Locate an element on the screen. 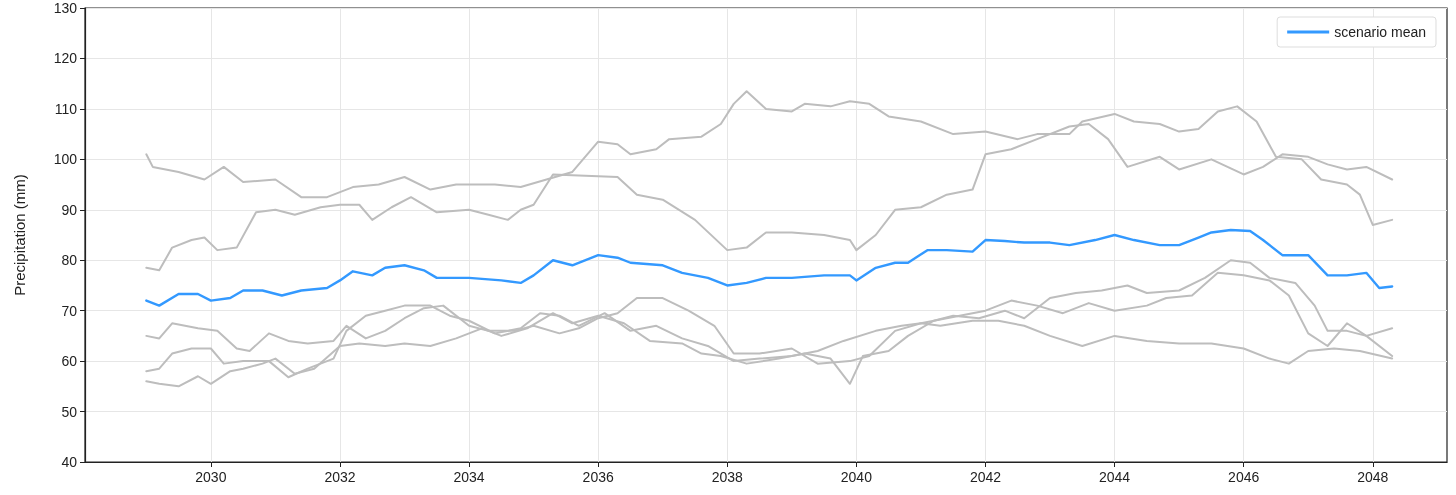 The width and height of the screenshot is (1456, 495). y-tick-label: 60 is located at coordinates (69, 361).